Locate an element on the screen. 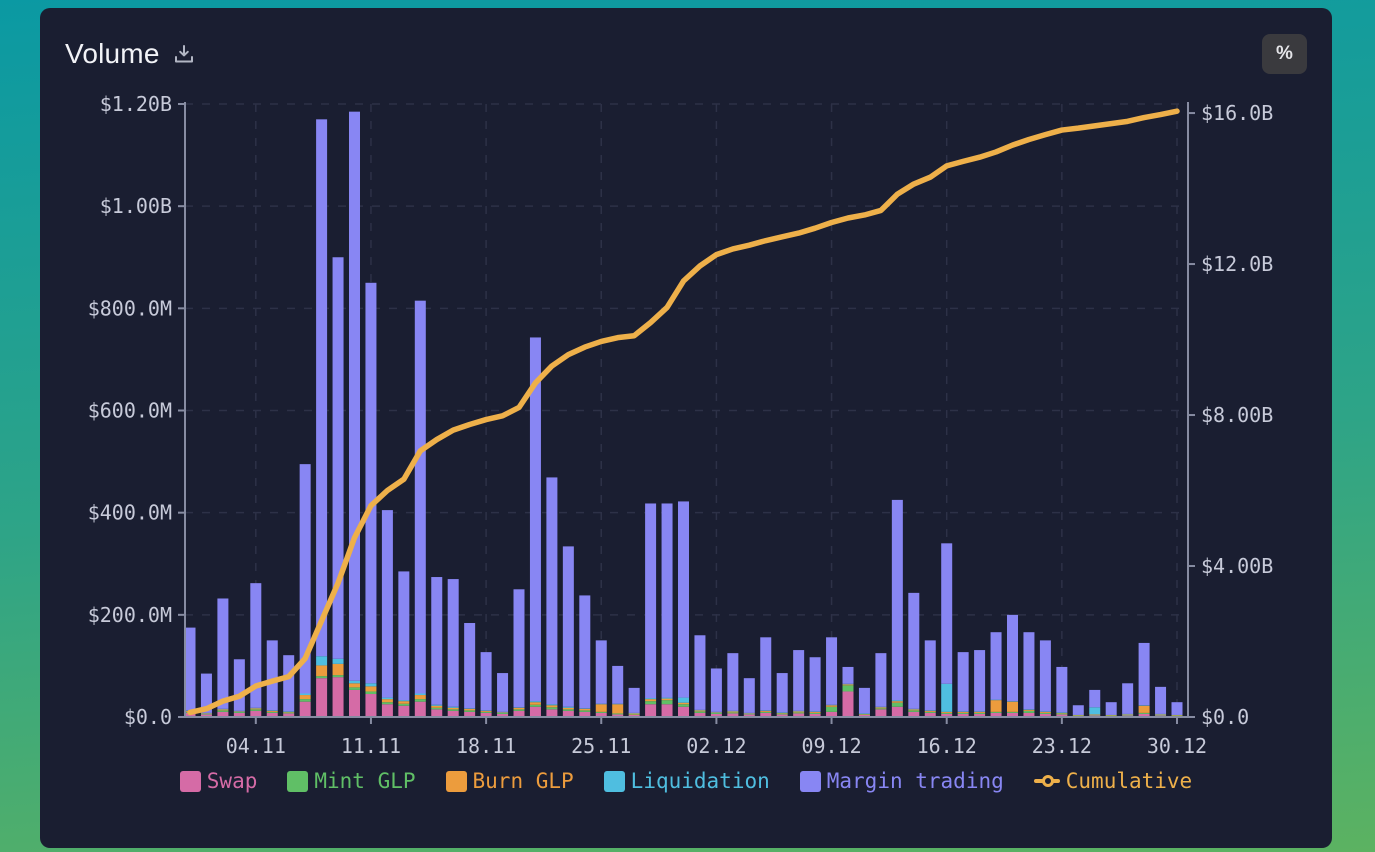 Image resolution: width=1375 pixels, height=852 pixels. legend-item-burn-glp: Burn GLP is located at coordinates (509, 781).